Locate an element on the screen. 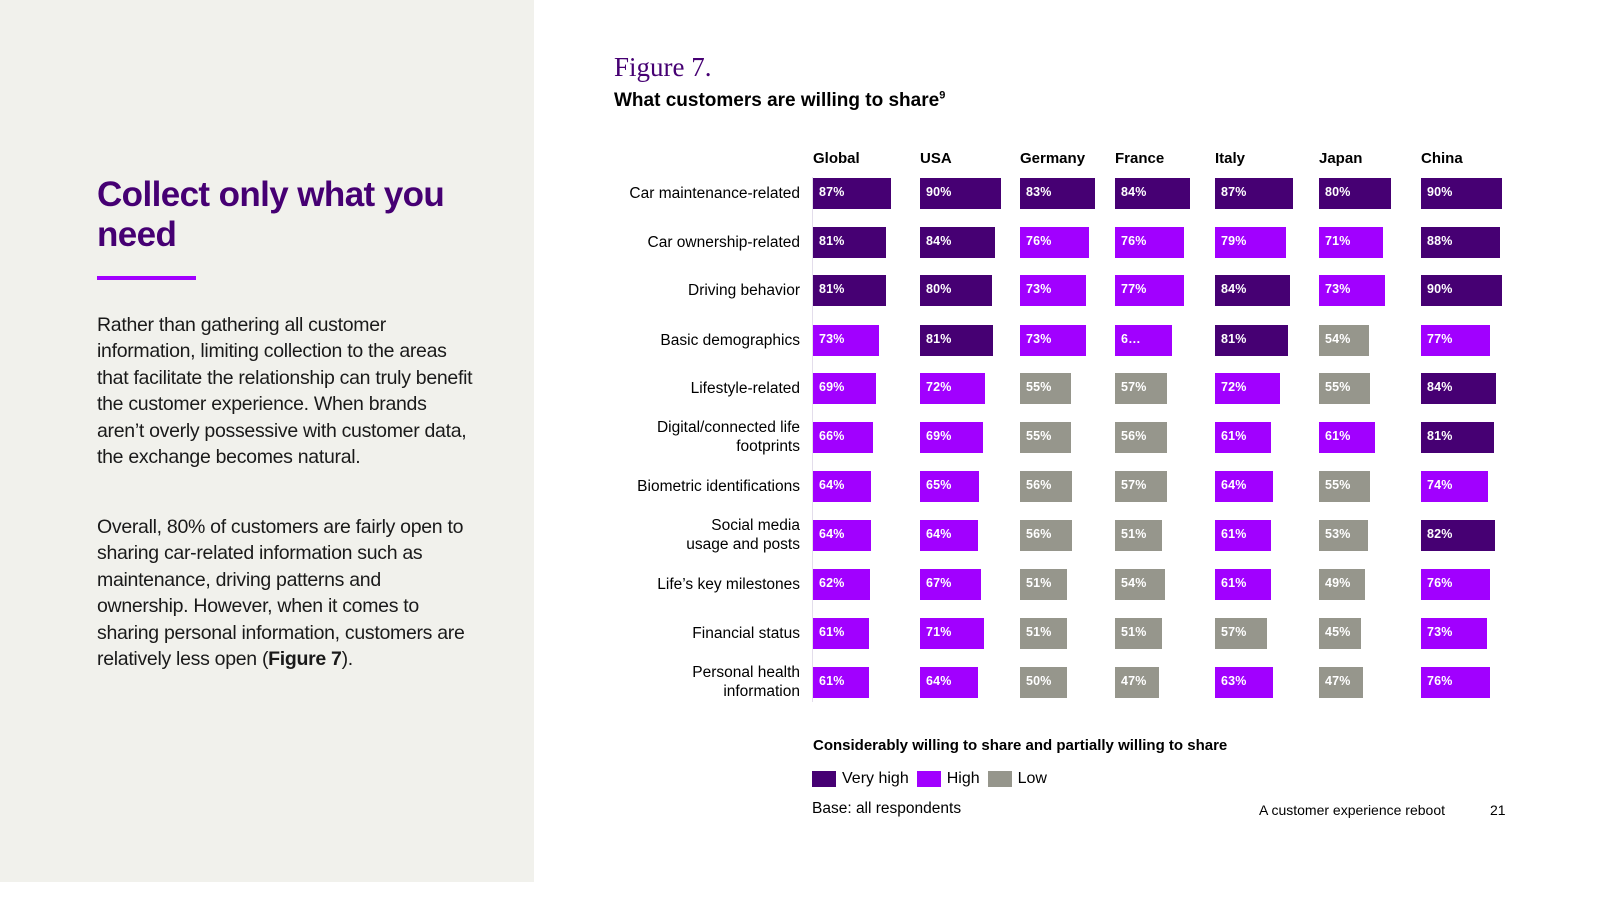 This screenshot has width=1600, height=900. row-label-digital-connected-life-footprints: Digital/connected life footprints is located at coordinates (728, 437).